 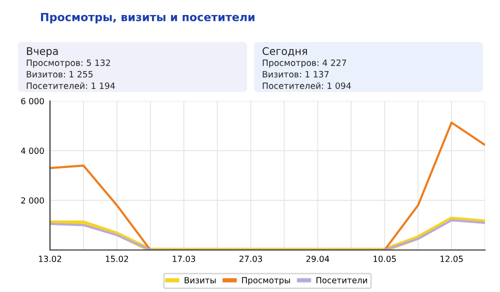 I want to click on x-tick-label: 15.02, so click(x=117, y=259).